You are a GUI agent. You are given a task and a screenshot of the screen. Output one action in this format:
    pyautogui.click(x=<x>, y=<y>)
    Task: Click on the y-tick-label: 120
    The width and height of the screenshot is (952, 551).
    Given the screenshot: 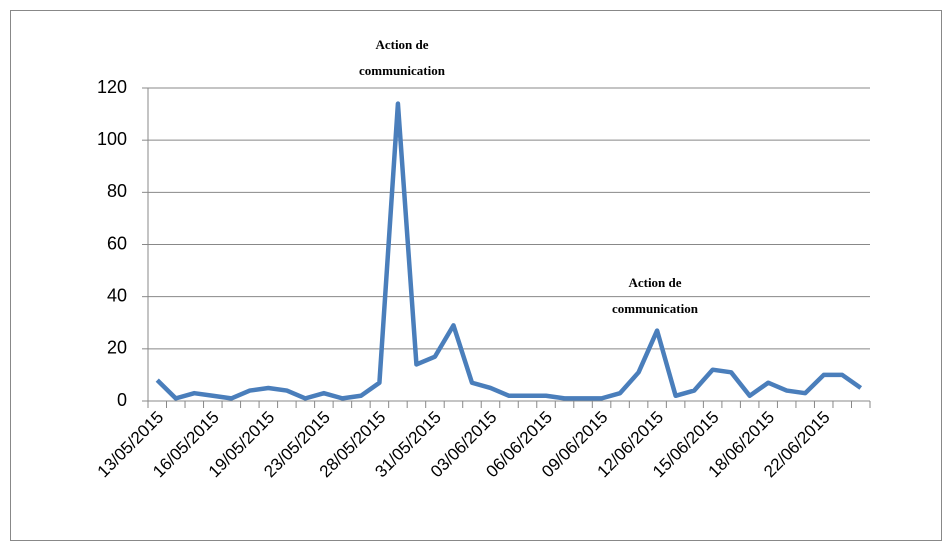 What is the action you would take?
    pyautogui.click(x=112, y=87)
    